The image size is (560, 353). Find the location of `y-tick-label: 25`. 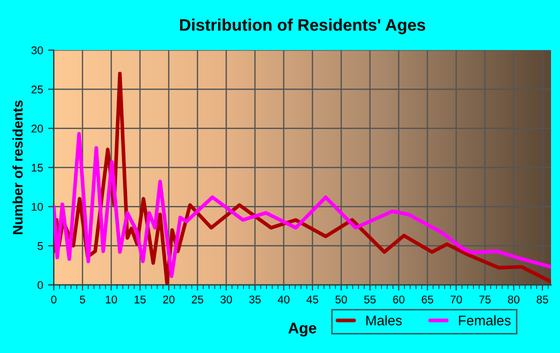

y-tick-label: 25 is located at coordinates (37, 90).